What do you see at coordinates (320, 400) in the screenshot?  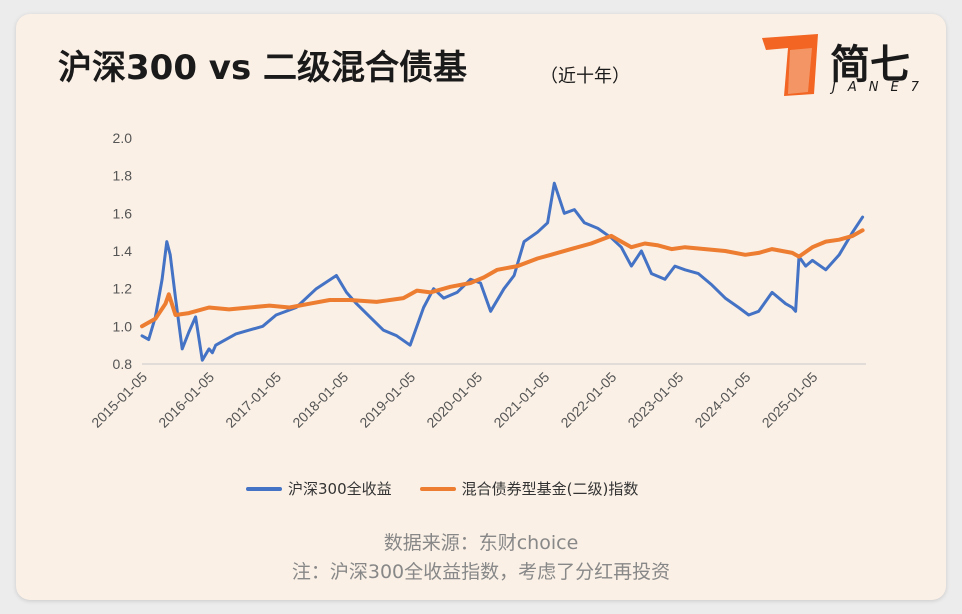 I see `x-tick-label: 2018-01-05` at bounding box center [320, 400].